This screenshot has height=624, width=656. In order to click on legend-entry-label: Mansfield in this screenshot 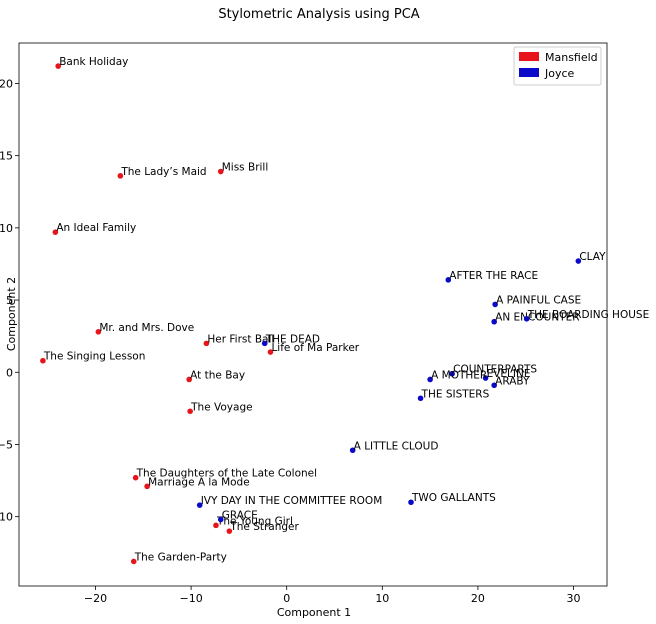, I will do `click(571, 57)`.